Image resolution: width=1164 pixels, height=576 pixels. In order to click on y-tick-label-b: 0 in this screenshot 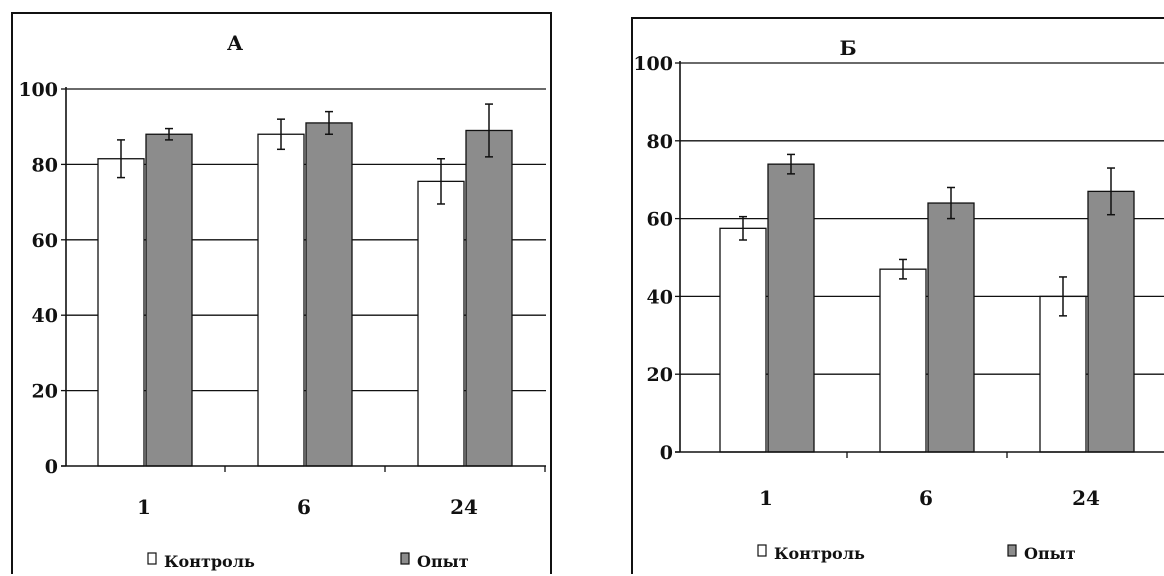, I will do `click(666, 453)`.